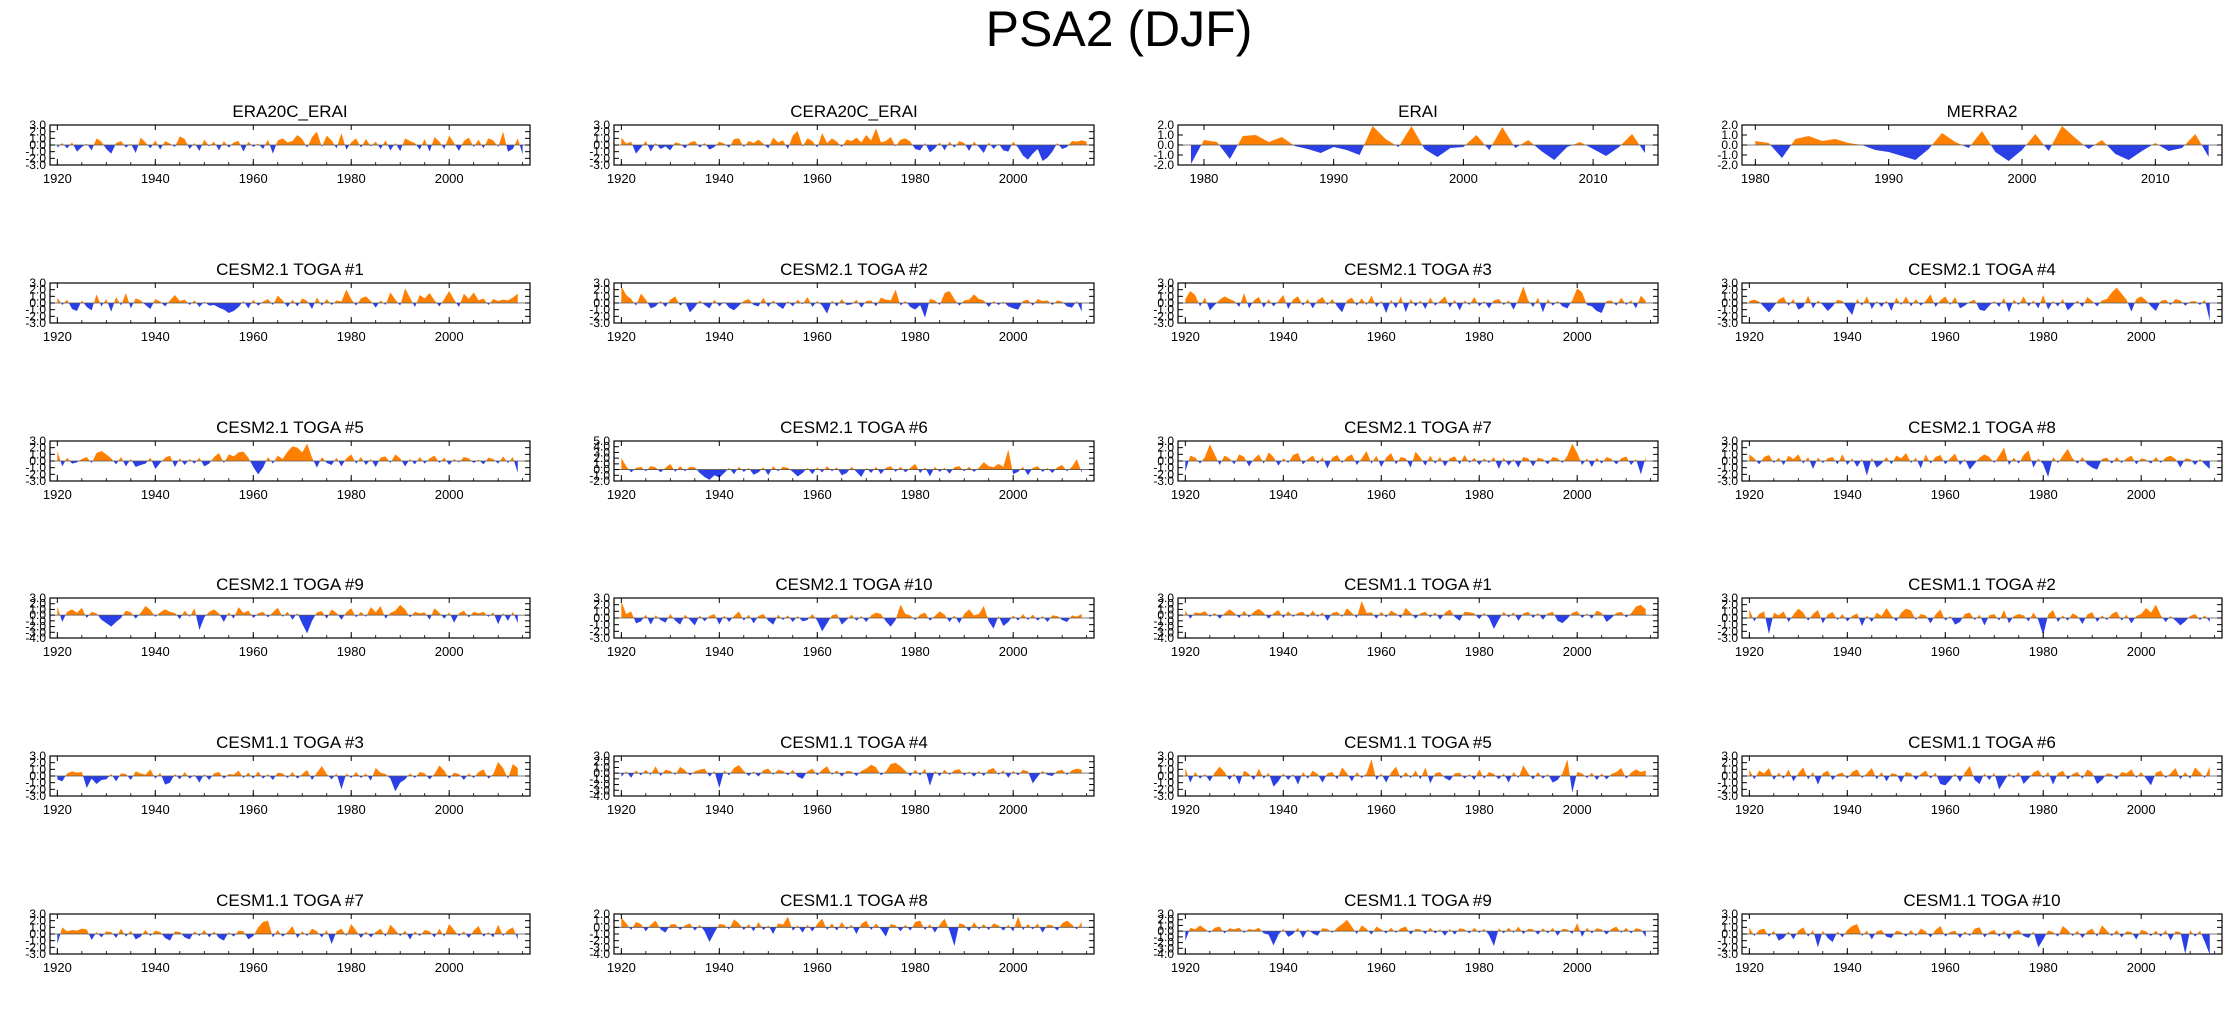 The image size is (2238, 1034). I want to click on y-tick-label: -4.0, so click(599, 796).